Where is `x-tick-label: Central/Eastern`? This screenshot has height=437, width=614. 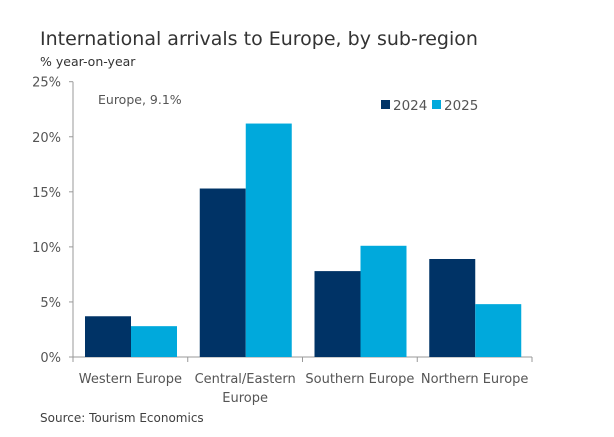 x-tick-label: Central/Eastern is located at coordinates (245, 379).